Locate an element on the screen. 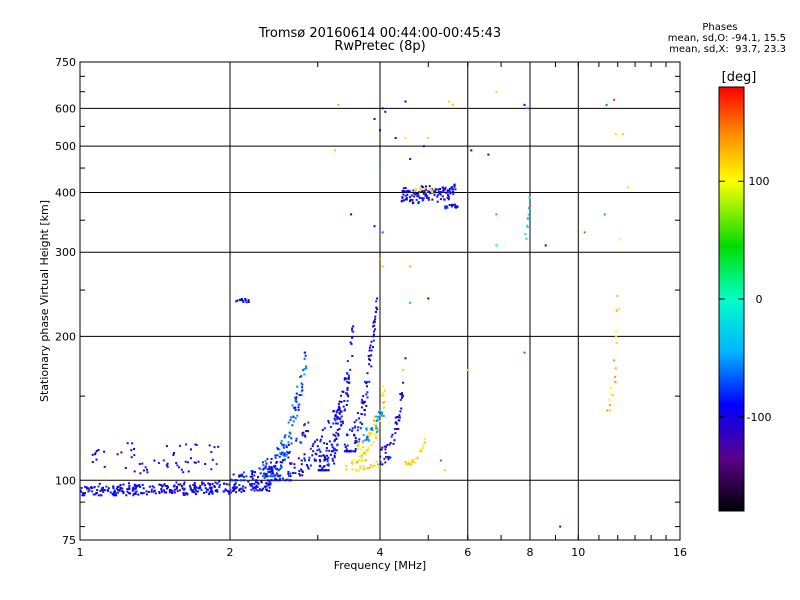 The width and height of the screenshot is (800, 600). y-tick-label: 400 is located at coordinates (65, 192).